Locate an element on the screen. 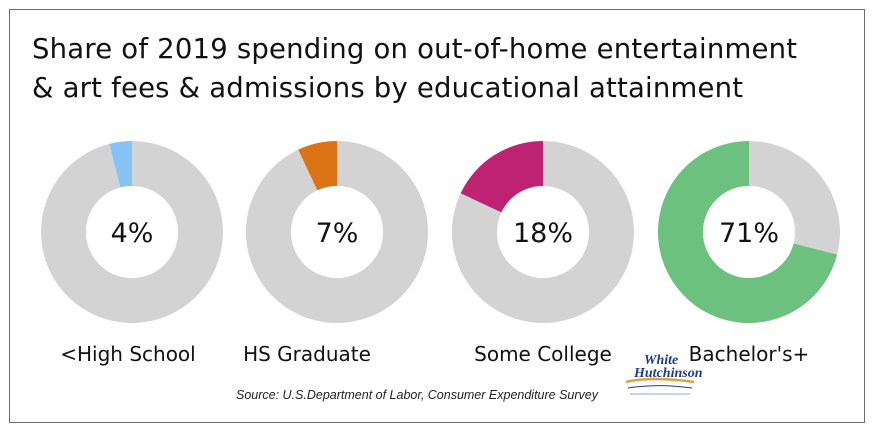  logo-swoosh-icon is located at coordinates (660, 386).